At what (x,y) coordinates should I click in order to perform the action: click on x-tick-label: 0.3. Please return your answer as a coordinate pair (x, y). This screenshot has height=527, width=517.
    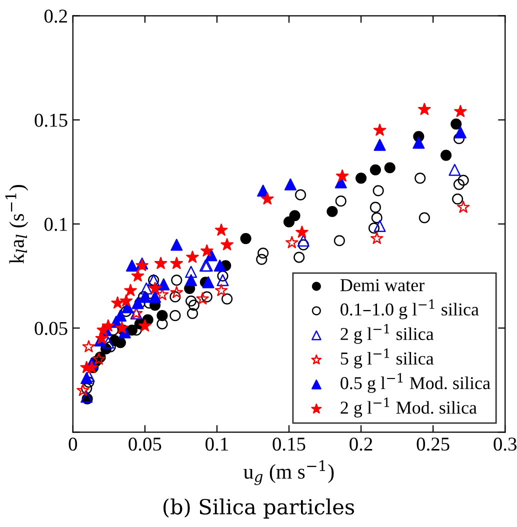
    Looking at the image, I should click on (505, 444).